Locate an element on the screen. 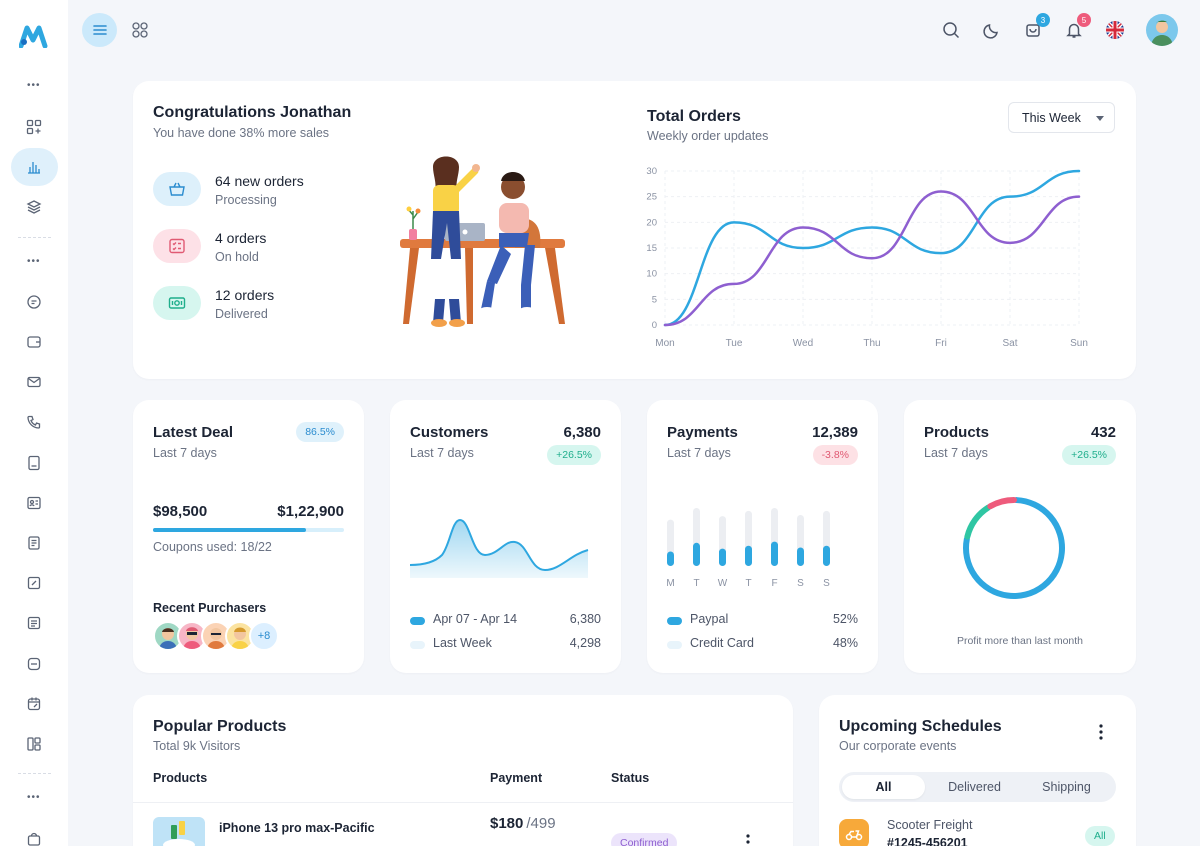 This screenshot has width=1200, height=846. payments-value: 12,389 is located at coordinates (835, 432).